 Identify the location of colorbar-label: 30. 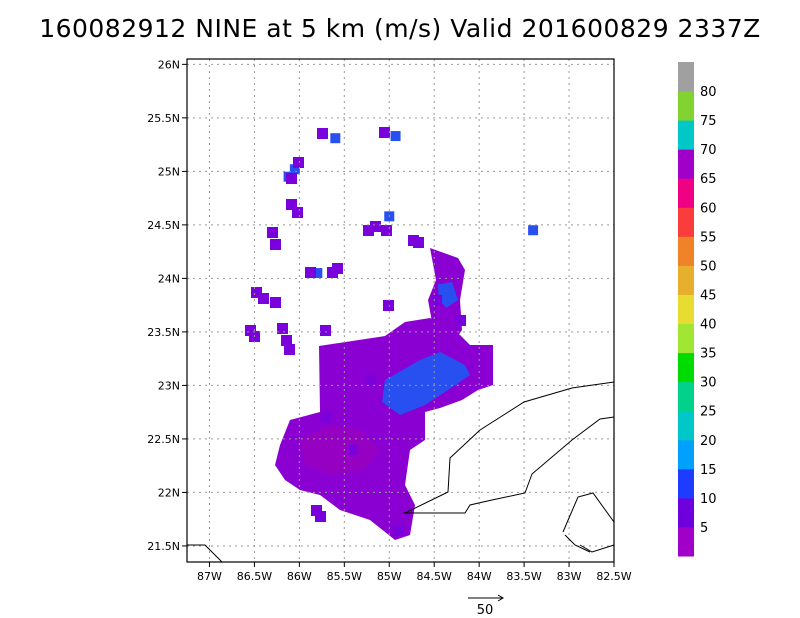
(708, 383).